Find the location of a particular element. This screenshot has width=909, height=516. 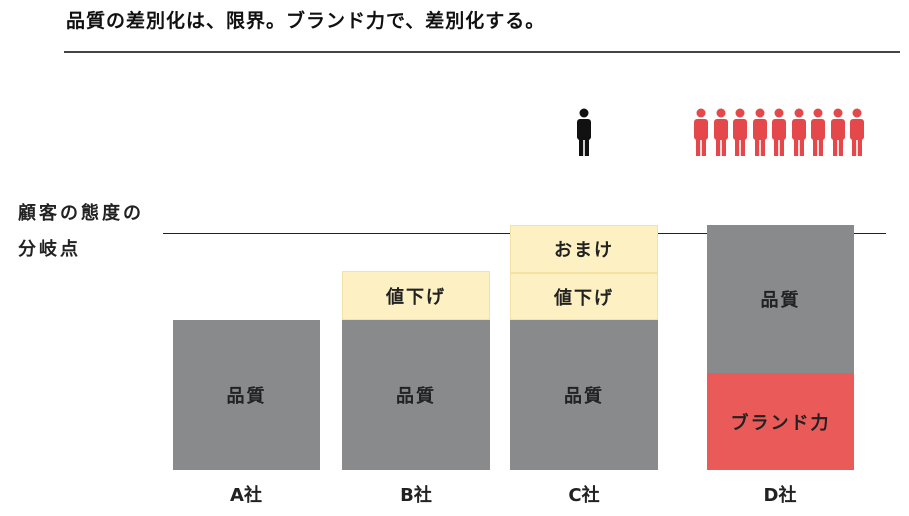

company-d-quality-label: 品質 is located at coordinates (780, 300).